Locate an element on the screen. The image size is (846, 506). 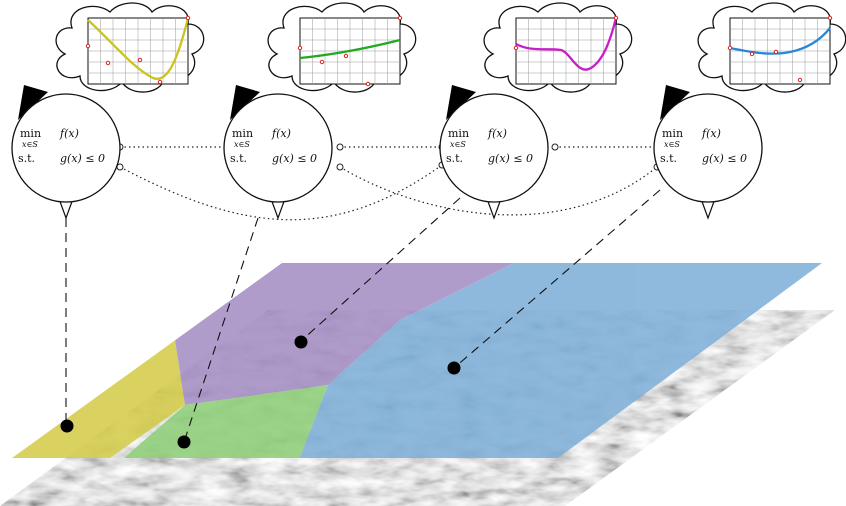
region-points is located at coordinates (260, 392).